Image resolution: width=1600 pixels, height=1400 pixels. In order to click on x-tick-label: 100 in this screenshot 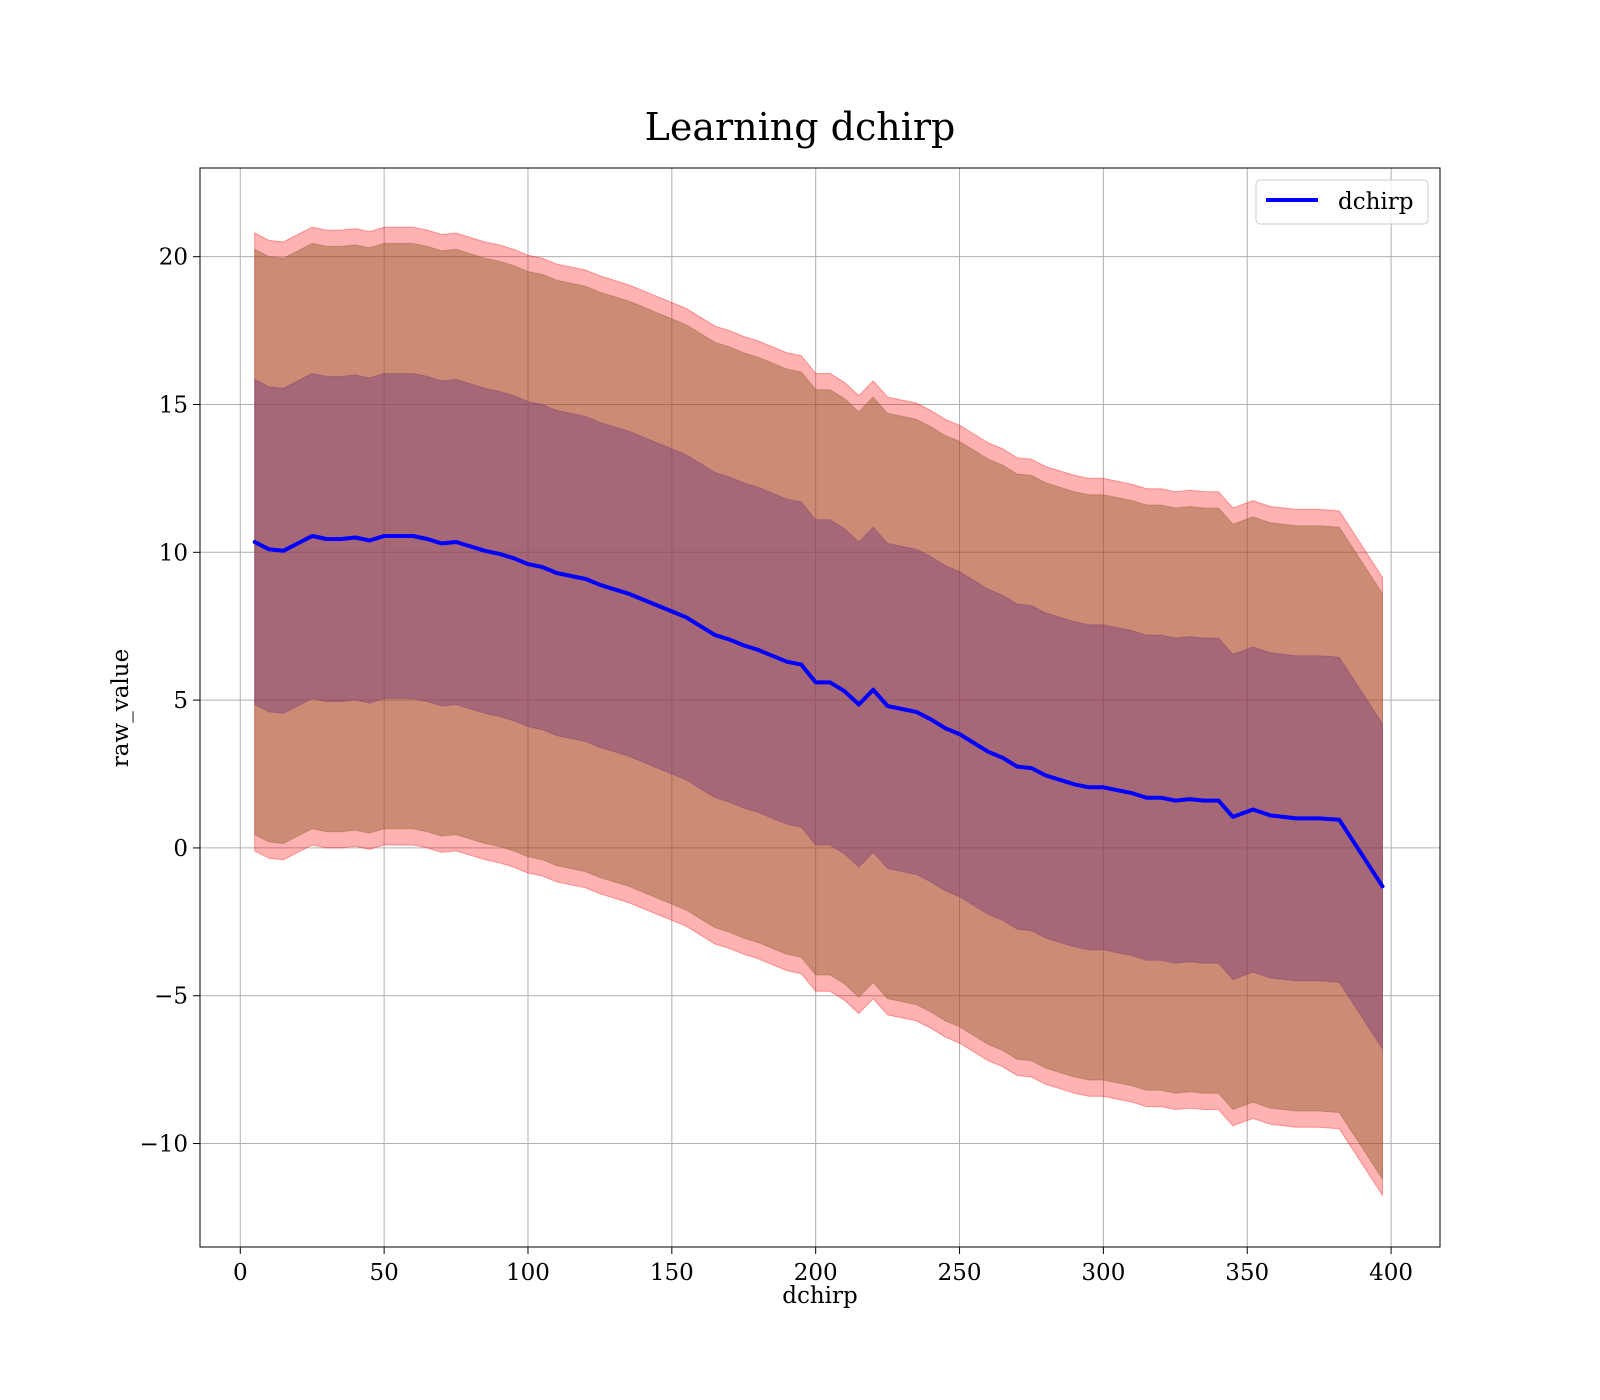, I will do `click(528, 1273)`.